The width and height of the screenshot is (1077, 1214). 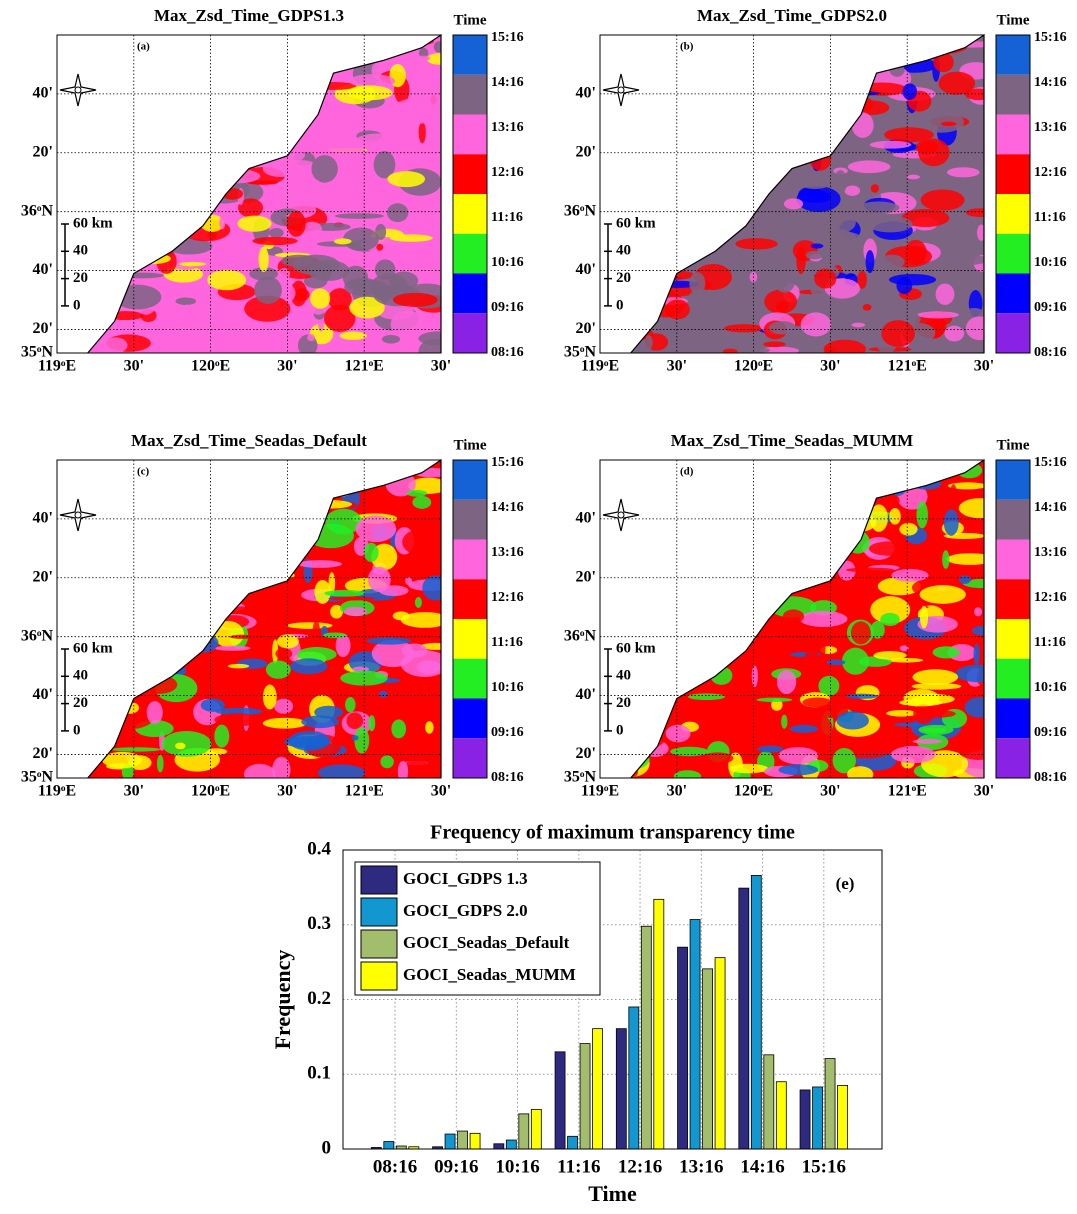 What do you see at coordinates (379, 944) in the screenshot?
I see `legend-swatch` at bounding box center [379, 944].